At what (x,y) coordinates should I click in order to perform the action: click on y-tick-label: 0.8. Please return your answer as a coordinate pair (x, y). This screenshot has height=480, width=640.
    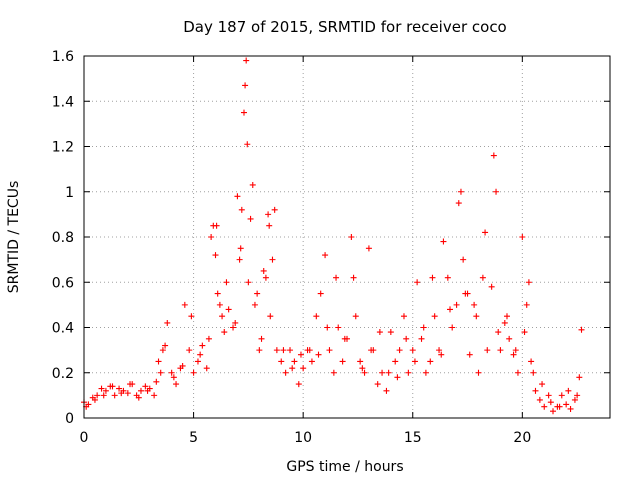
    Looking at the image, I should click on (63, 238).